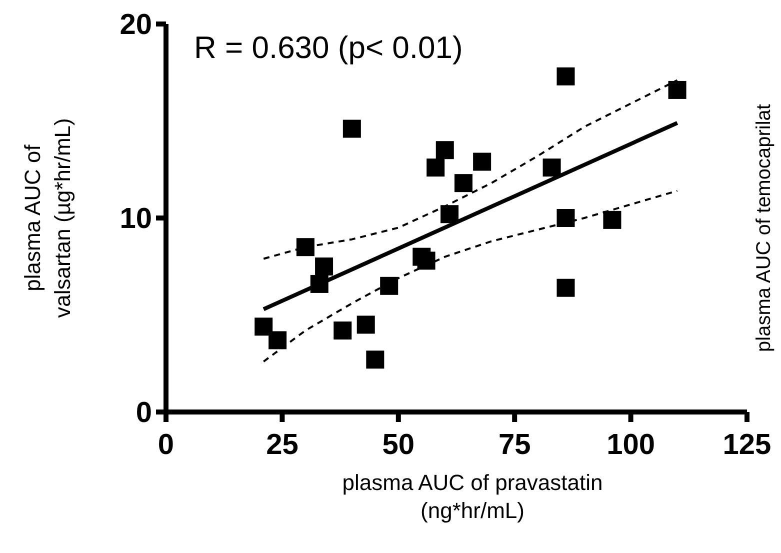 The image size is (781, 553). What do you see at coordinates (398, 445) in the screenshot?
I see `x-tick-label: 50` at bounding box center [398, 445].